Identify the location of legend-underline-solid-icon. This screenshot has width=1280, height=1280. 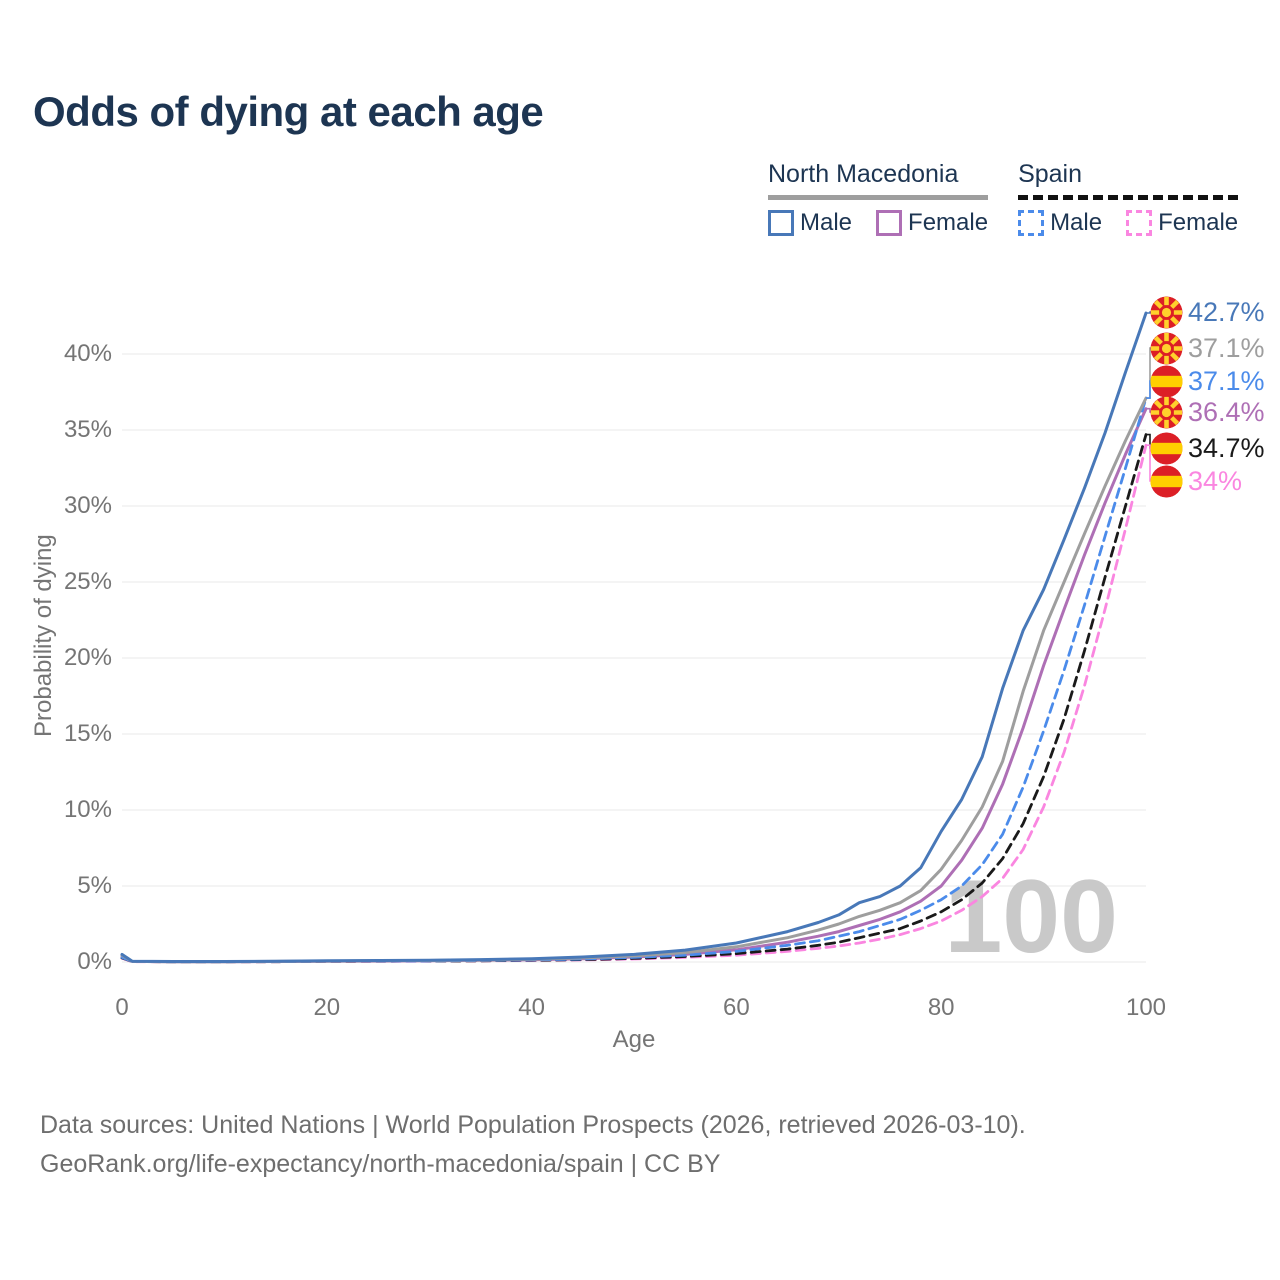
(878, 197).